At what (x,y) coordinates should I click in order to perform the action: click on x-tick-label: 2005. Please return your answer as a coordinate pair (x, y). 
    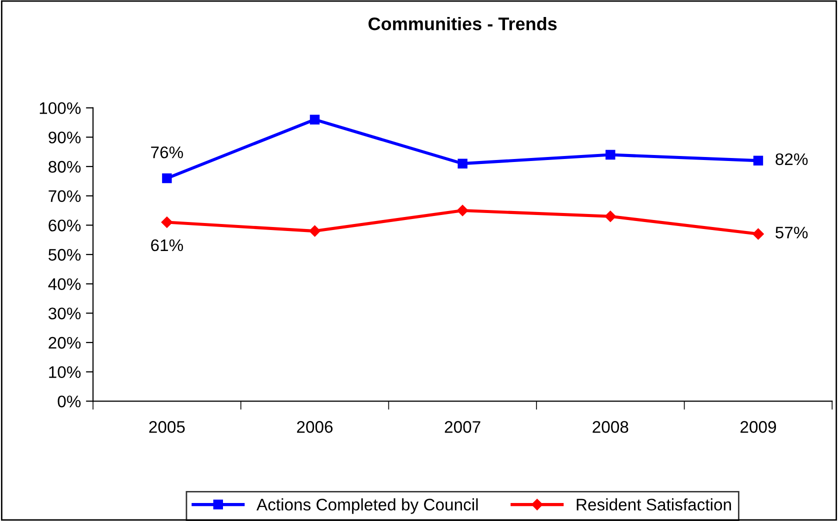
    Looking at the image, I should click on (167, 427).